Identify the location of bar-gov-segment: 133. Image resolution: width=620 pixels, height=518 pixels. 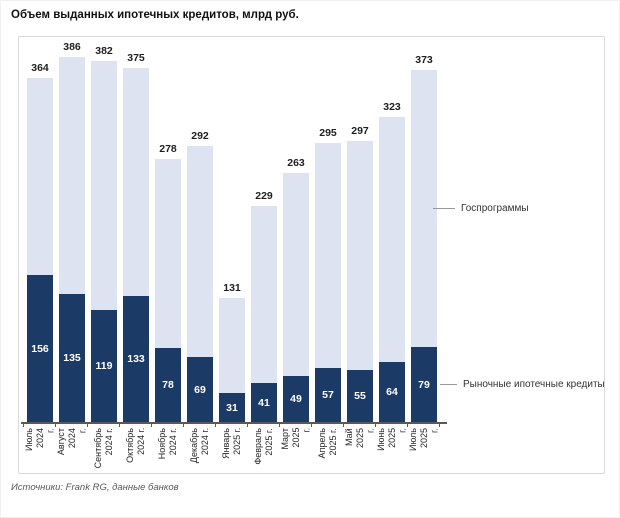
(136, 245).